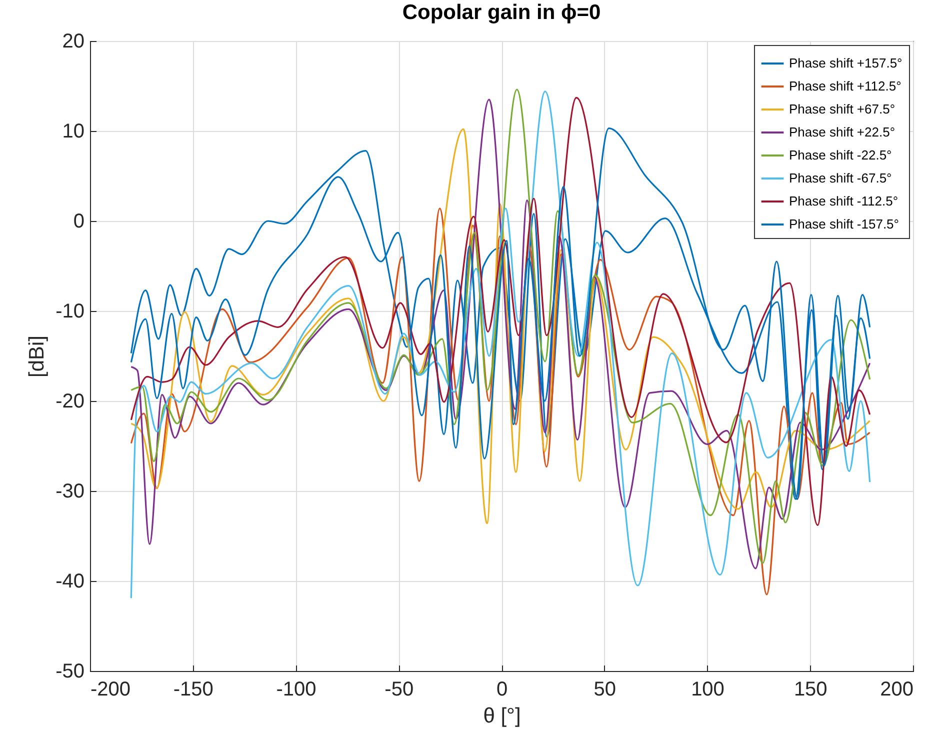 Image resolution: width=950 pixels, height=754 pixels. What do you see at coordinates (840, 178) in the screenshot?
I see `legend-label: Phase shift -67.5°` at bounding box center [840, 178].